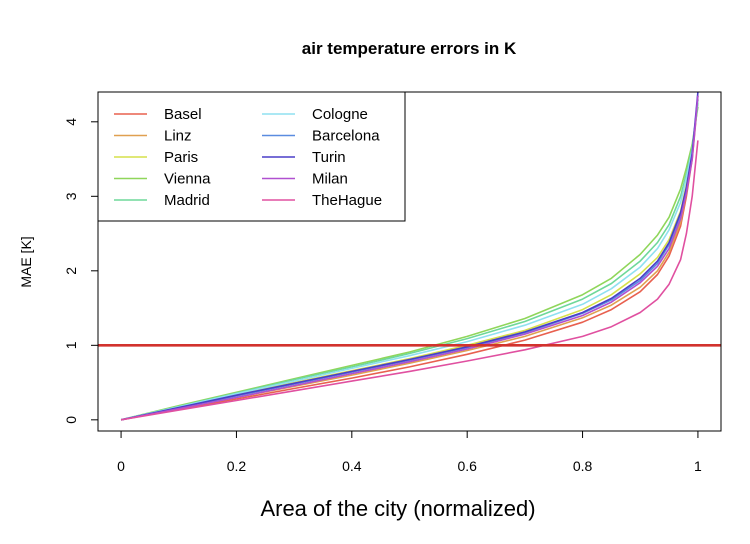 Image resolution: width=750 pixels, height=544 pixels. What do you see at coordinates (409, 48) in the screenshot?
I see `chart-title: air temperature errors in K` at bounding box center [409, 48].